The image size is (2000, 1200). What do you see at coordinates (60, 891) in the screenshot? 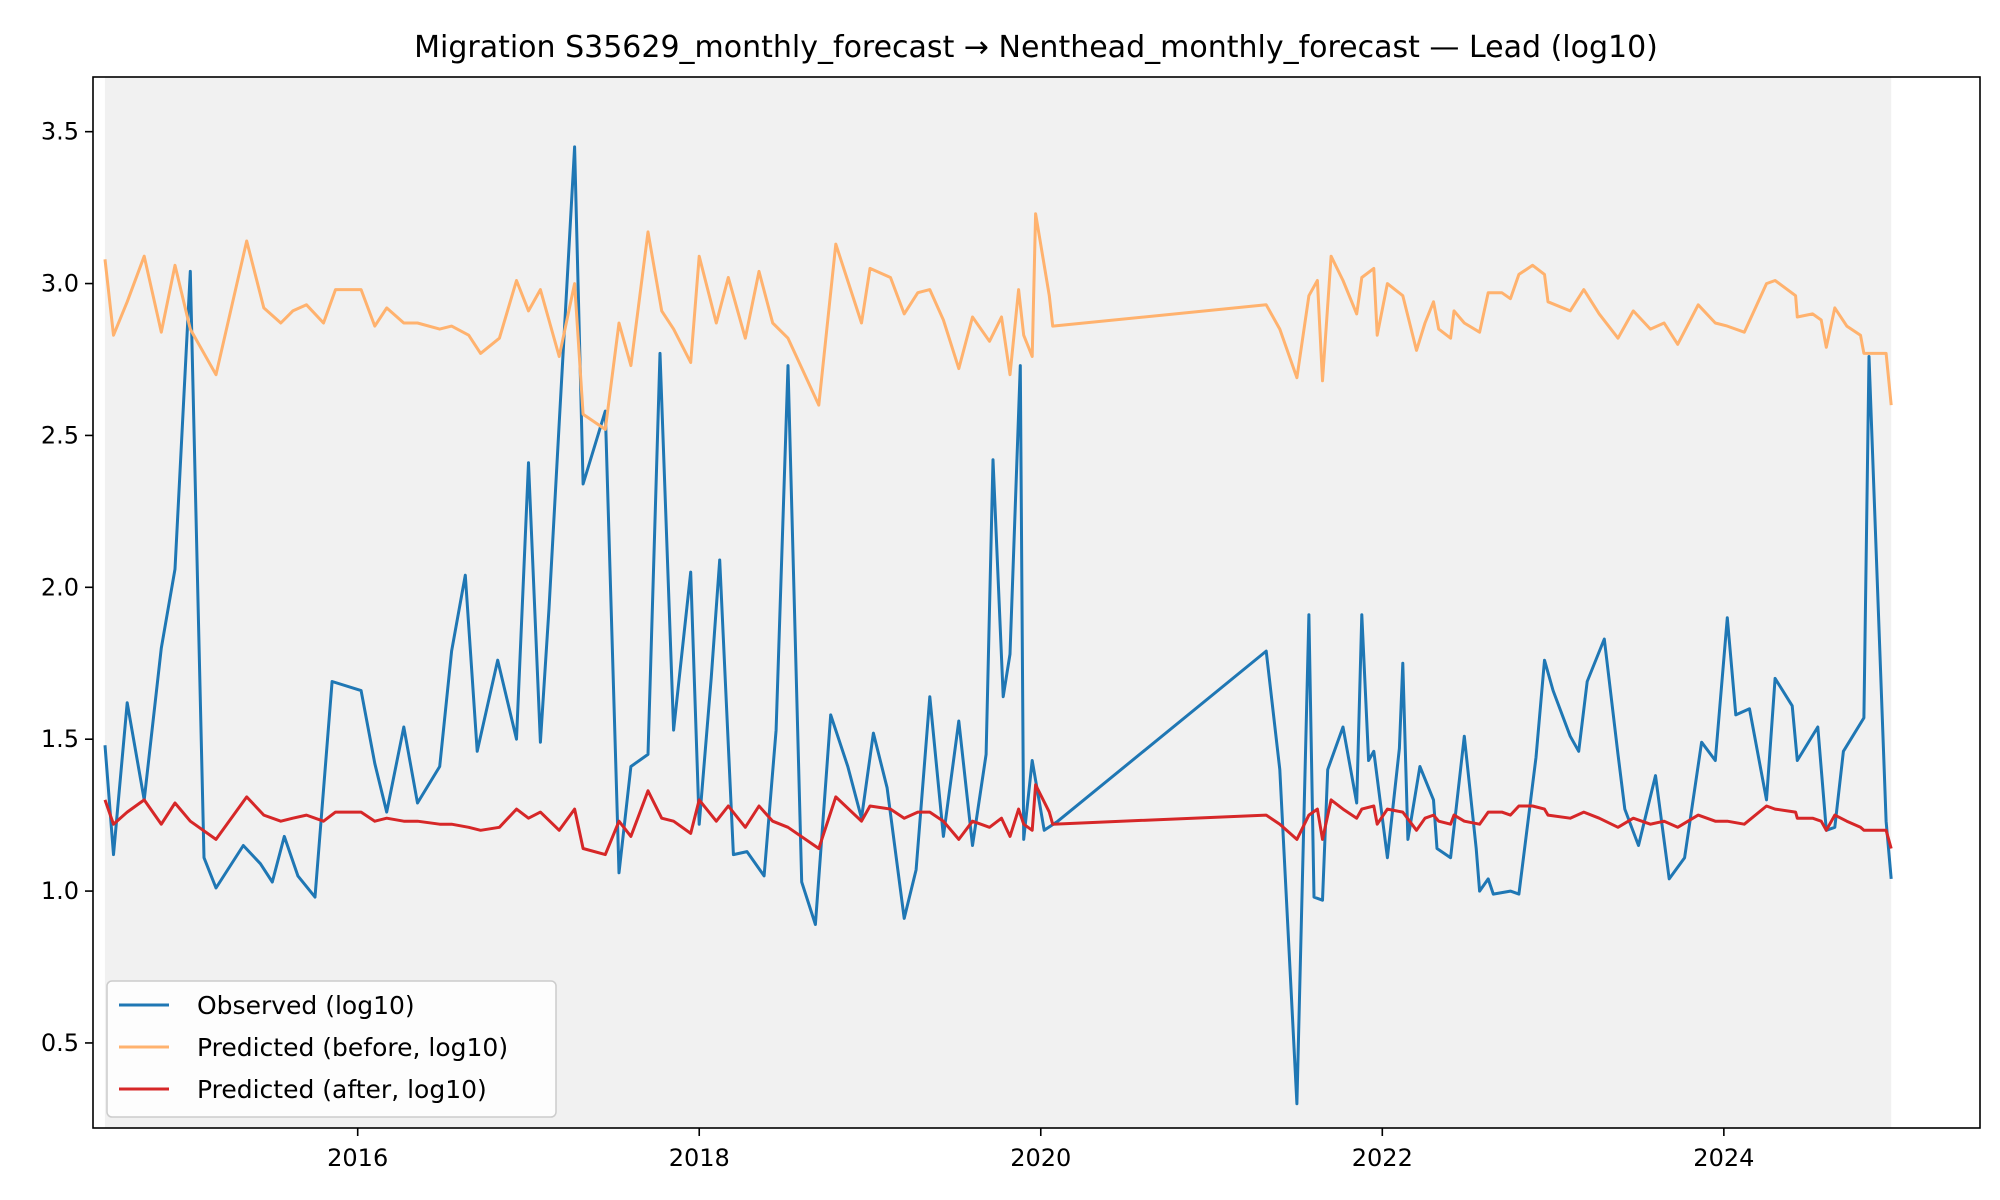
I see `y-tick-label: 1.0` at bounding box center [60, 891].